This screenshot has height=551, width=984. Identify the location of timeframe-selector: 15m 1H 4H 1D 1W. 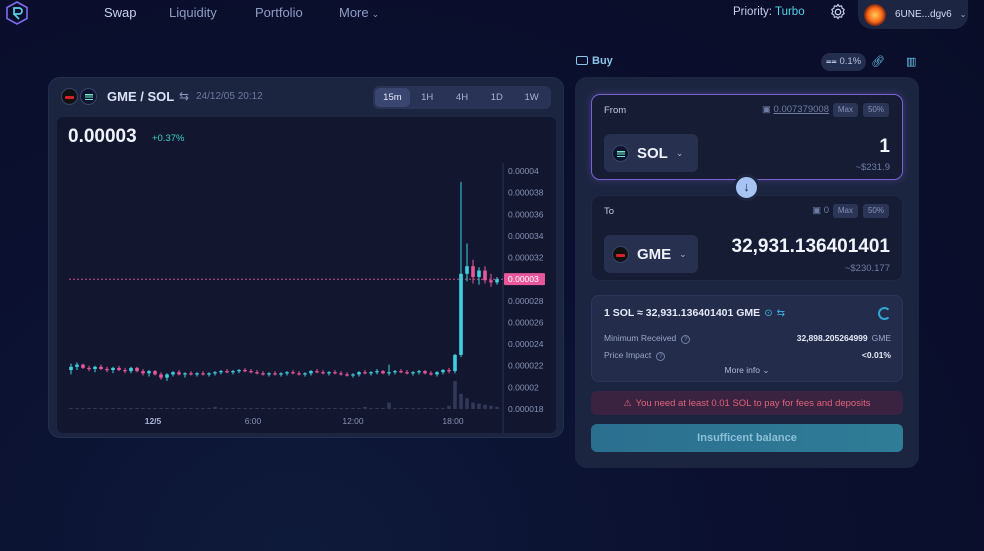
(462, 97).